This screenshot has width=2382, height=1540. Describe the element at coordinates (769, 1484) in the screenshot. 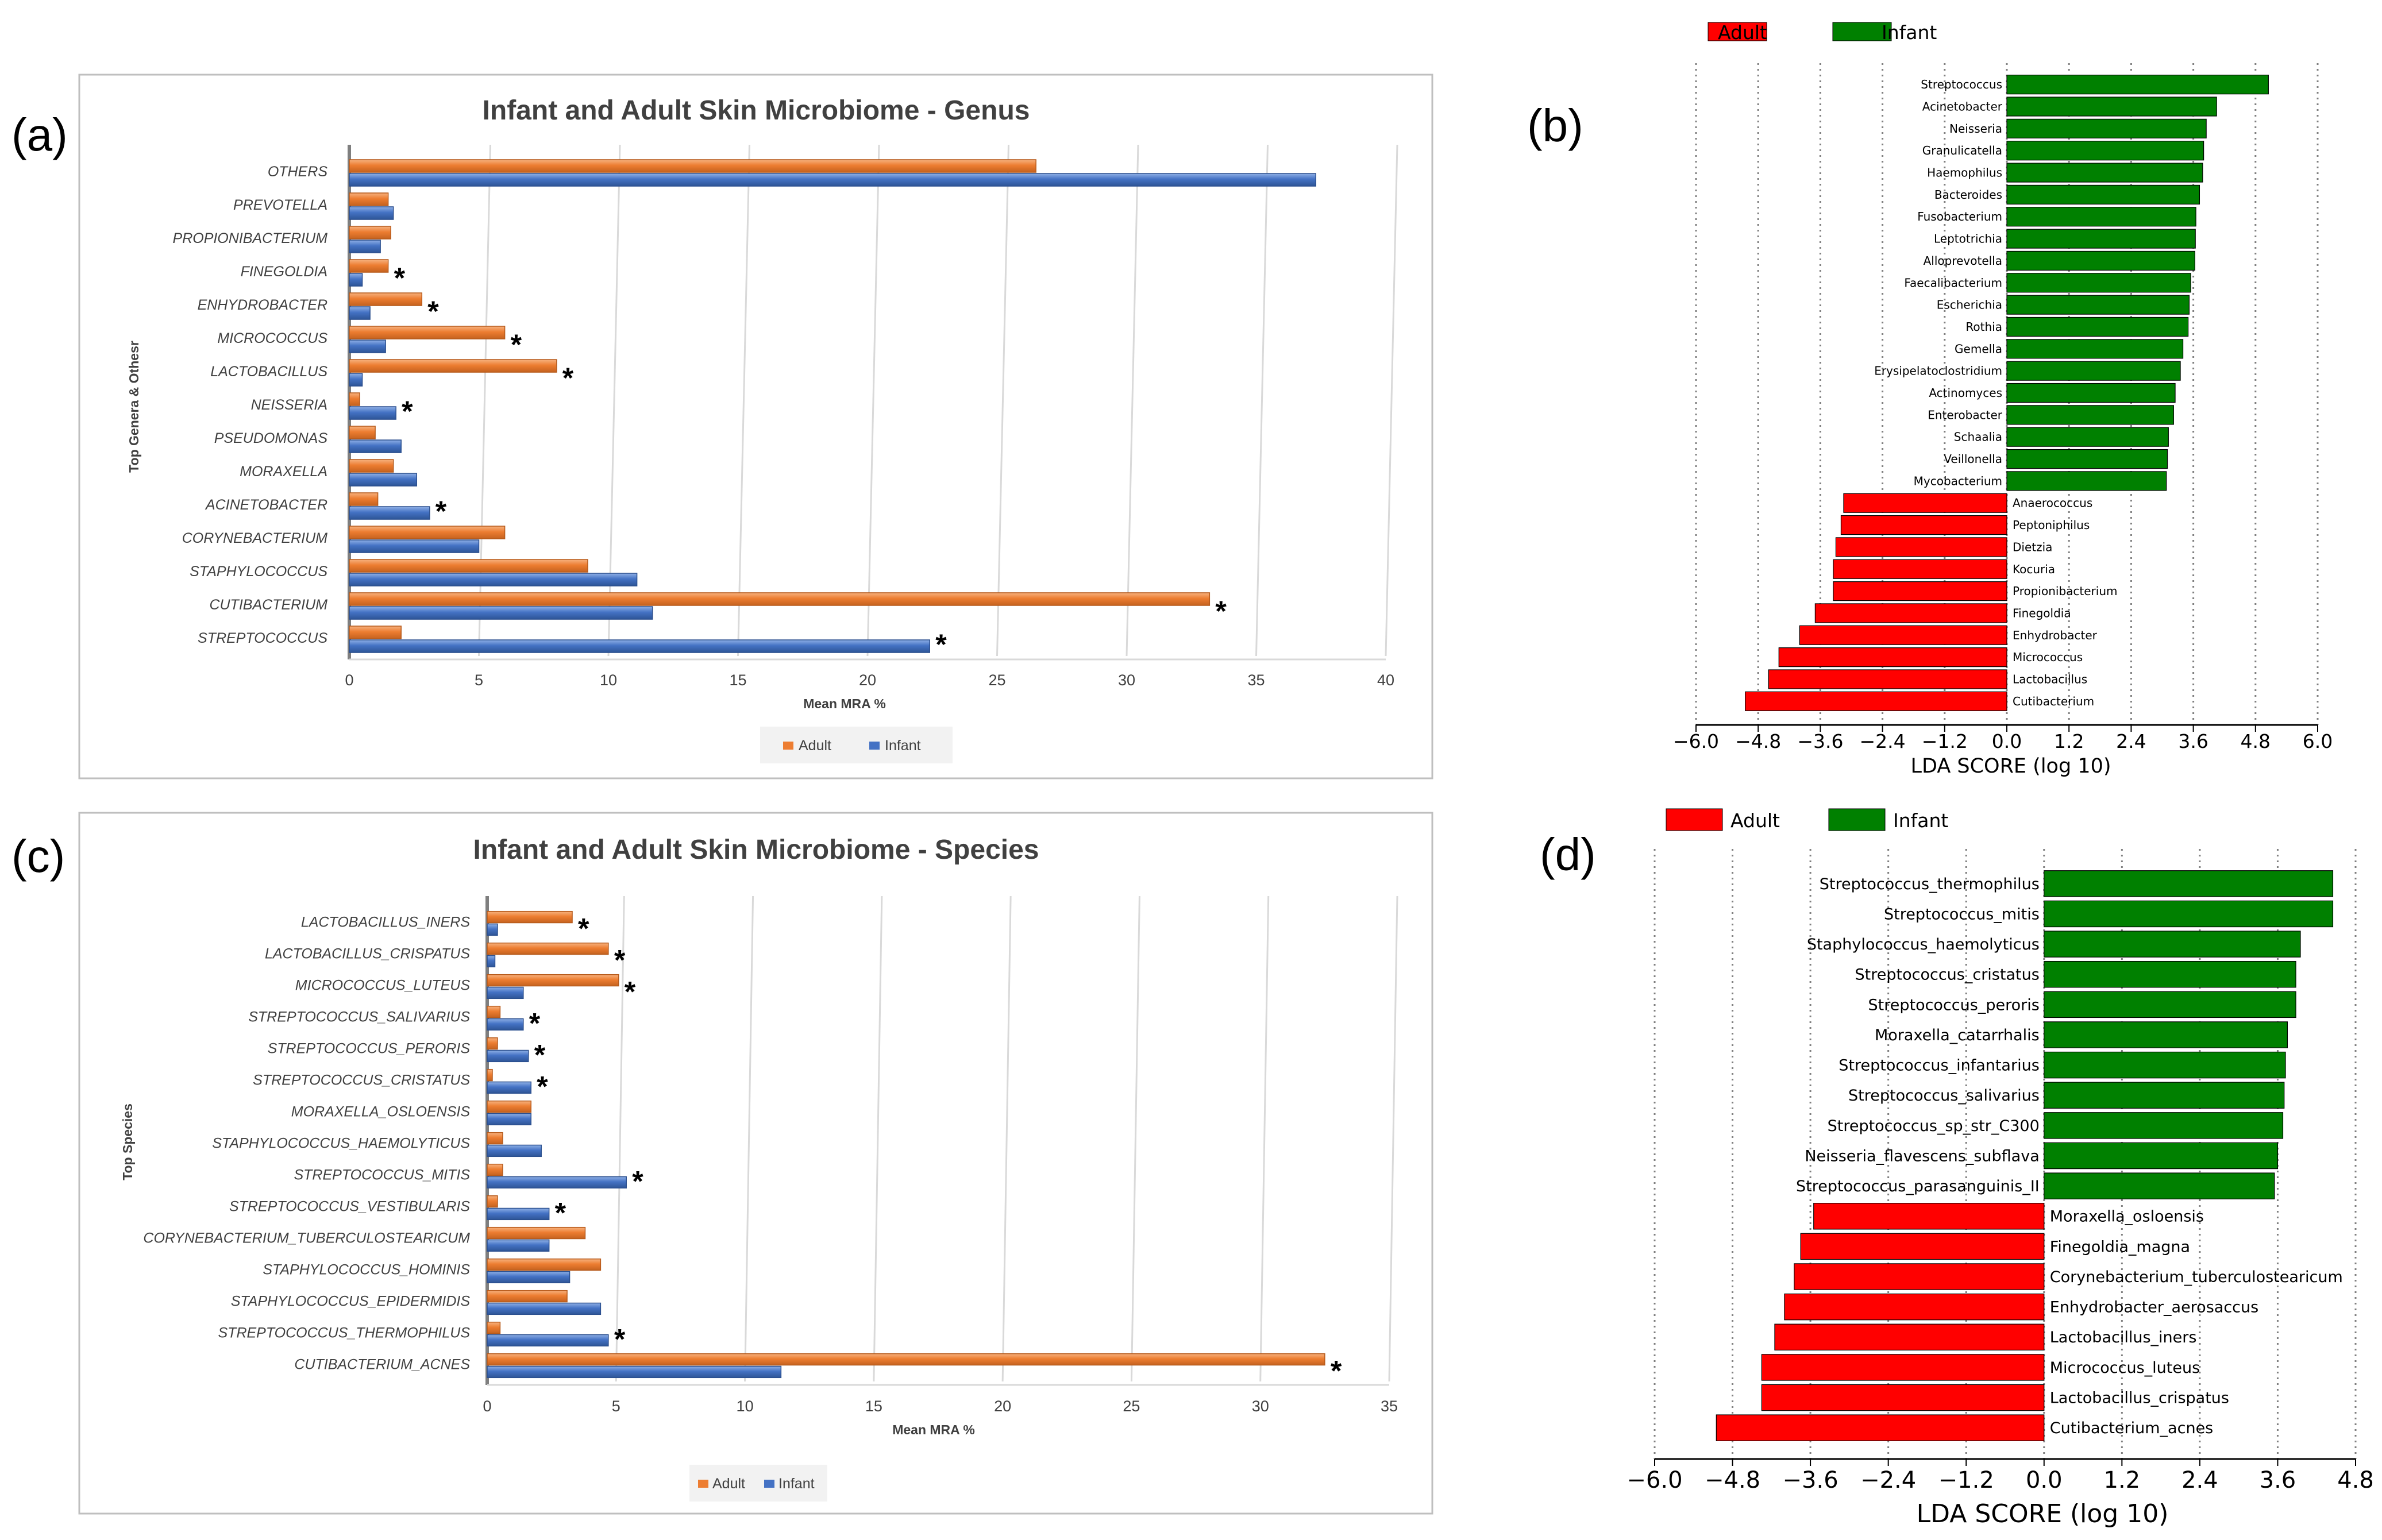

I see `legend-c-infant-swatch` at that location.